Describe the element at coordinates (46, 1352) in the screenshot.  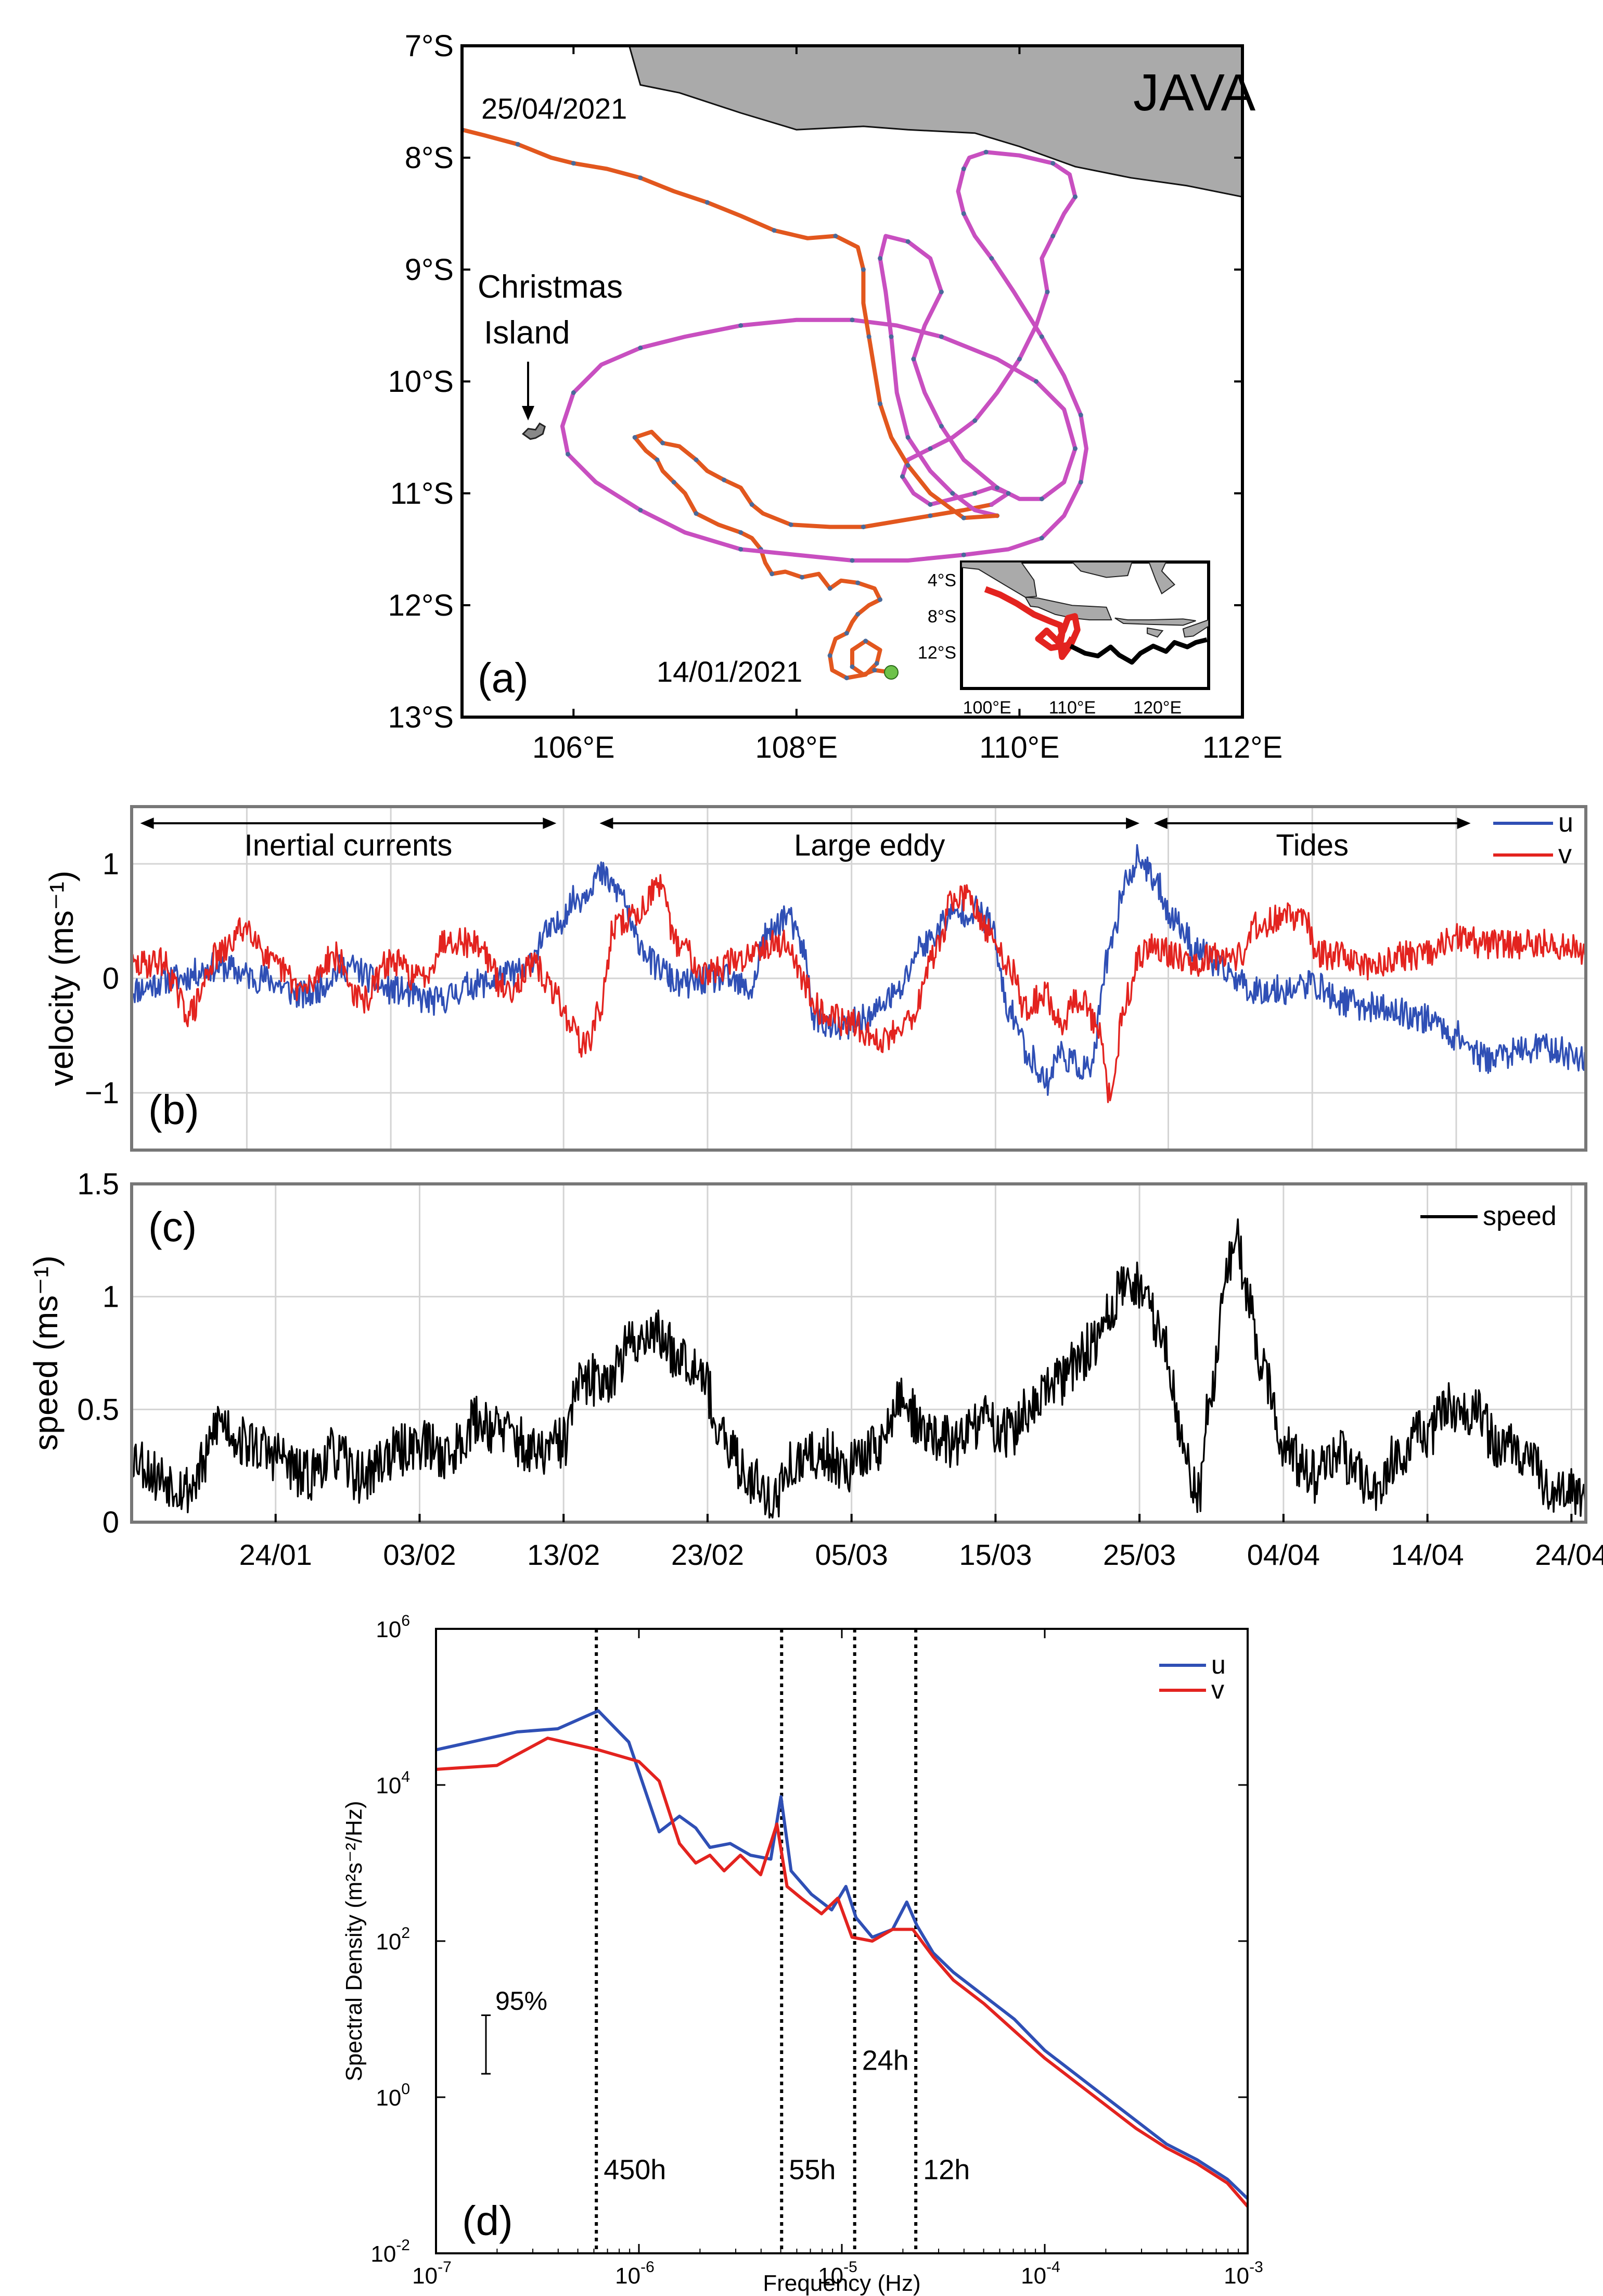
I see `speed-y-label: speed (ms⁻¹)` at that location.